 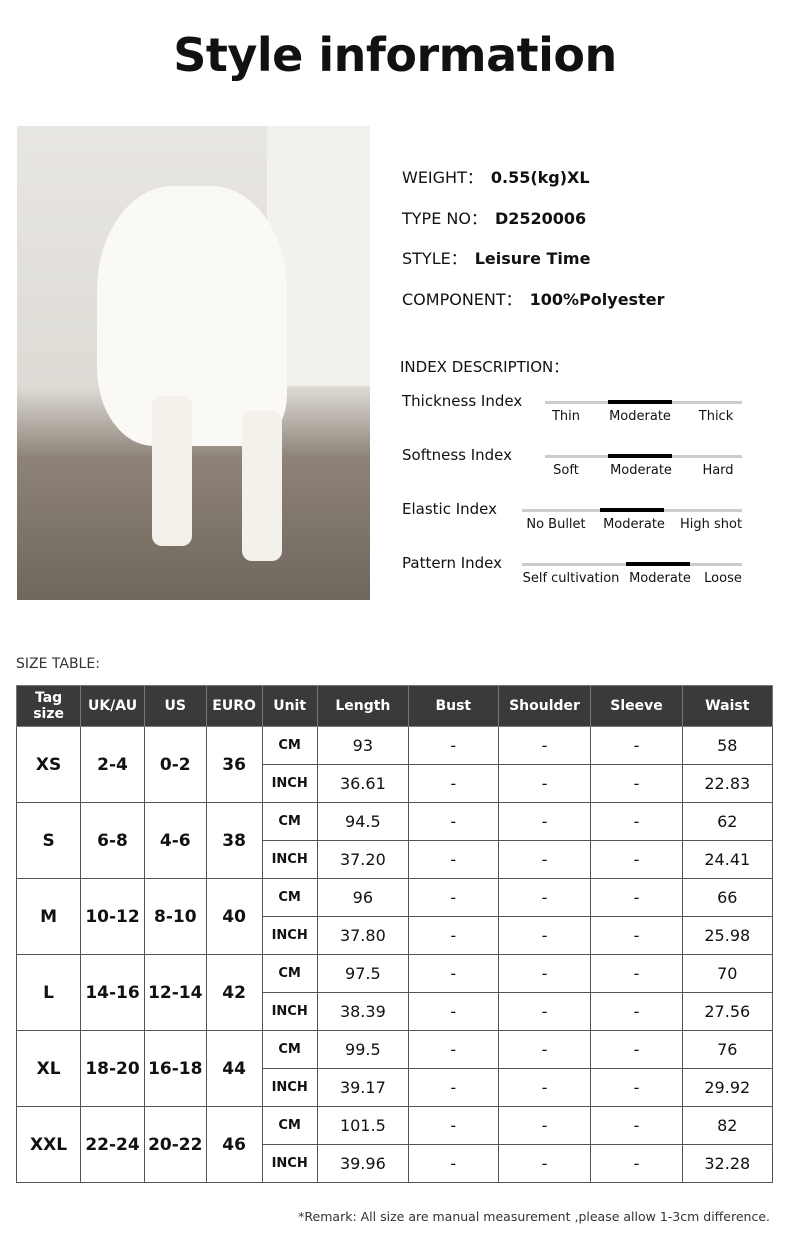 I want to click on cell-us: 16-18, so click(x=175, y=1068).